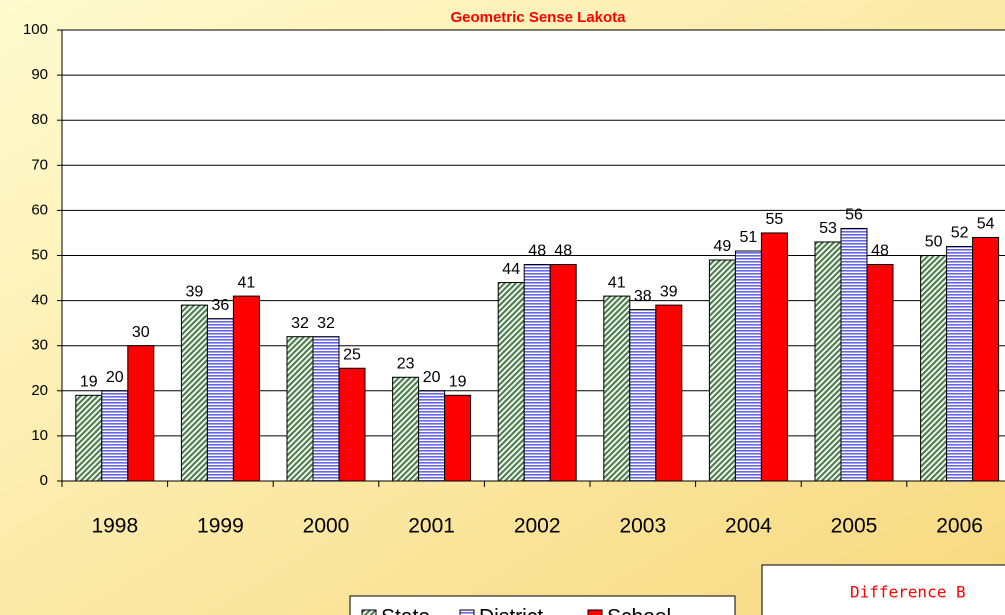  What do you see at coordinates (959, 526) in the screenshot?
I see `x-tick-label: 2006` at bounding box center [959, 526].